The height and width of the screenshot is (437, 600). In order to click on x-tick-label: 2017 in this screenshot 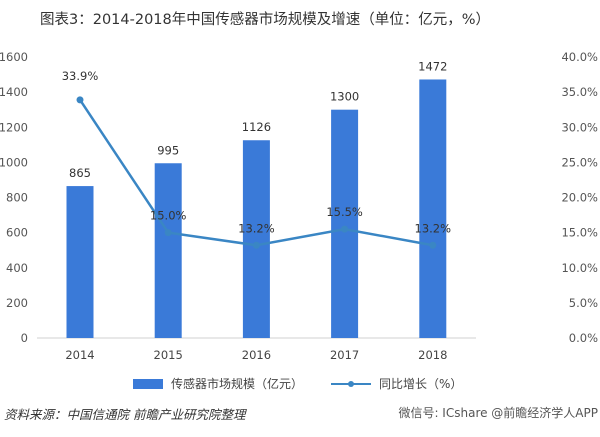, I will do `click(344, 355)`.